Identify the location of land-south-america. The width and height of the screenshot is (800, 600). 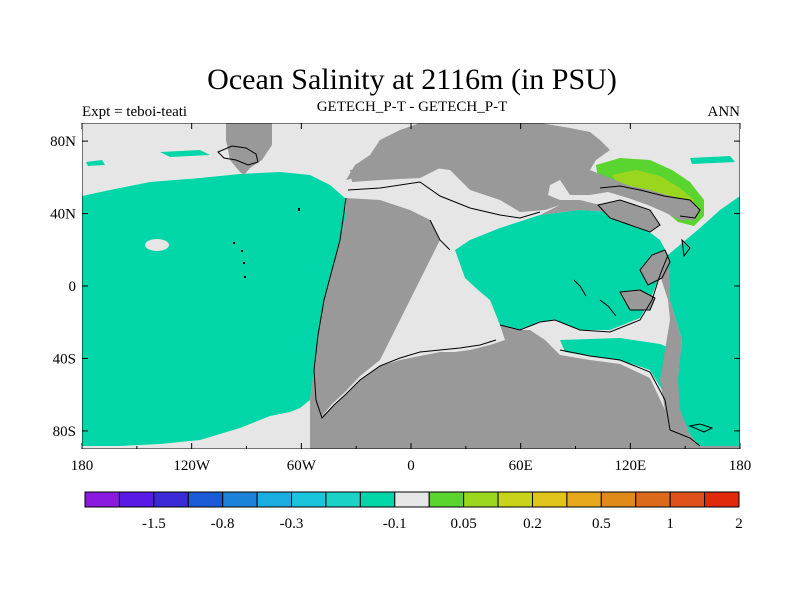
(375, 323).